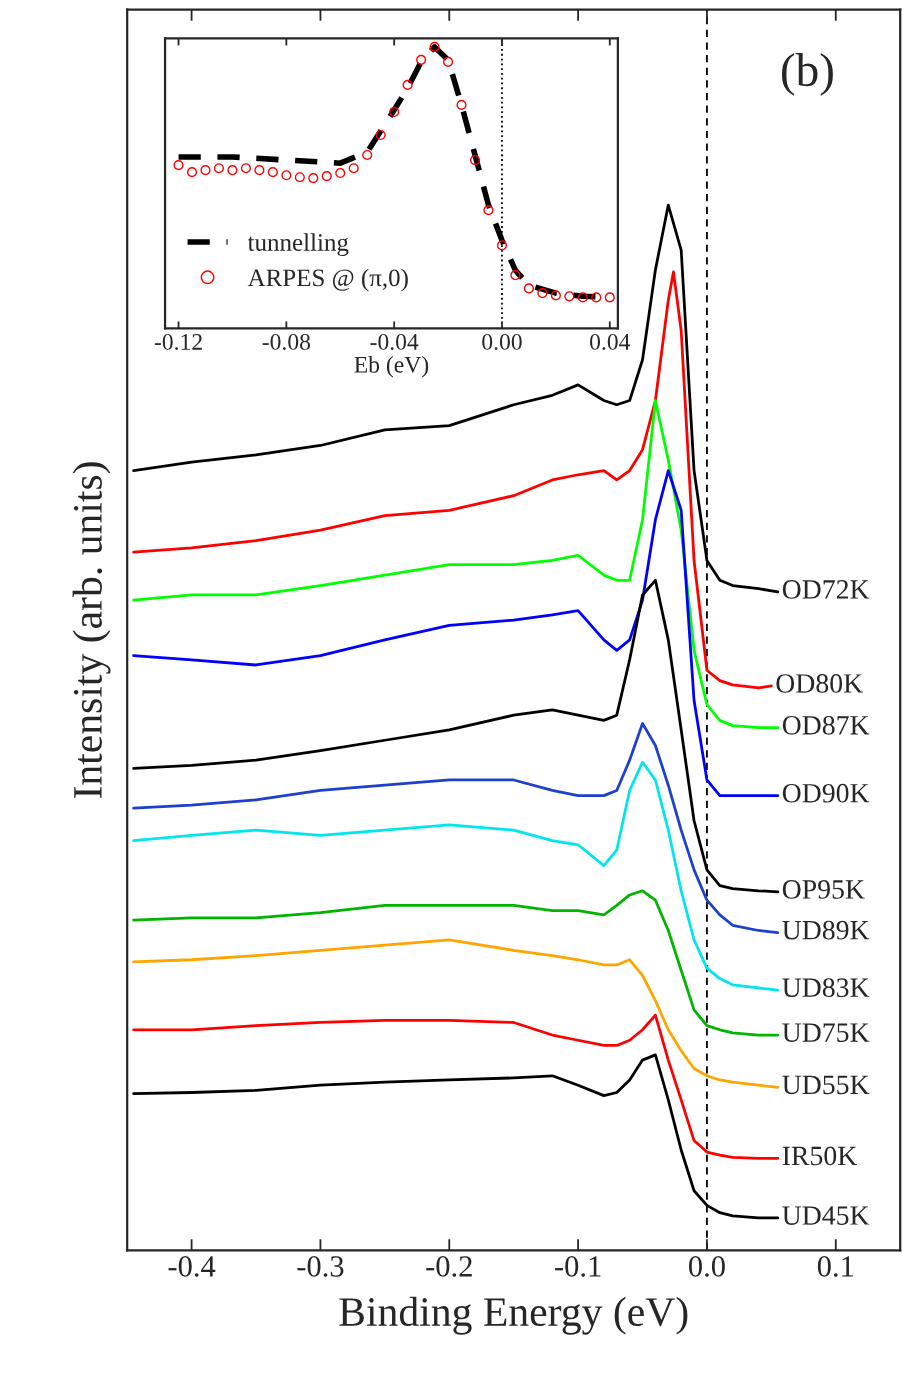 Image resolution: width=902 pixels, height=1374 pixels. Describe the element at coordinates (610, 341) in the screenshot. I see `x-tick-label: 0.04` at that location.